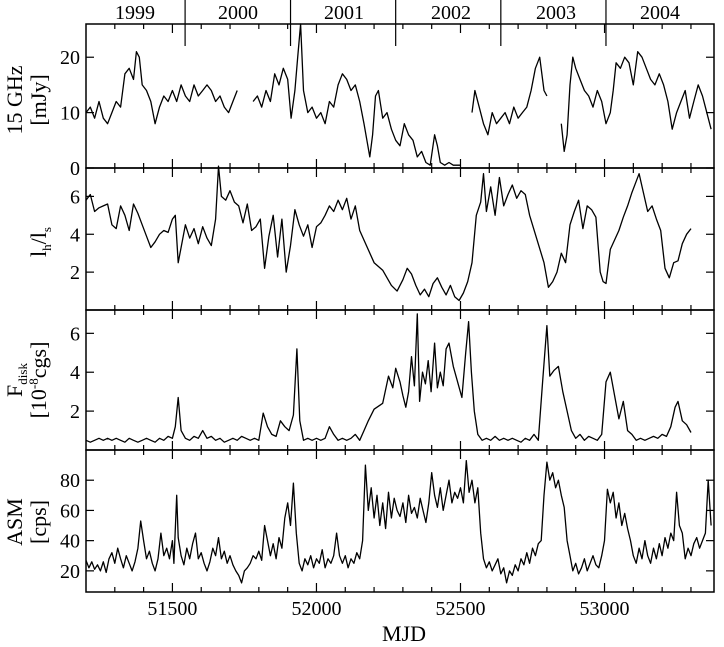 Image resolution: width=724 pixels, height=647 pixels. I want to click on year-label-2003: 2003, so click(556, 13).